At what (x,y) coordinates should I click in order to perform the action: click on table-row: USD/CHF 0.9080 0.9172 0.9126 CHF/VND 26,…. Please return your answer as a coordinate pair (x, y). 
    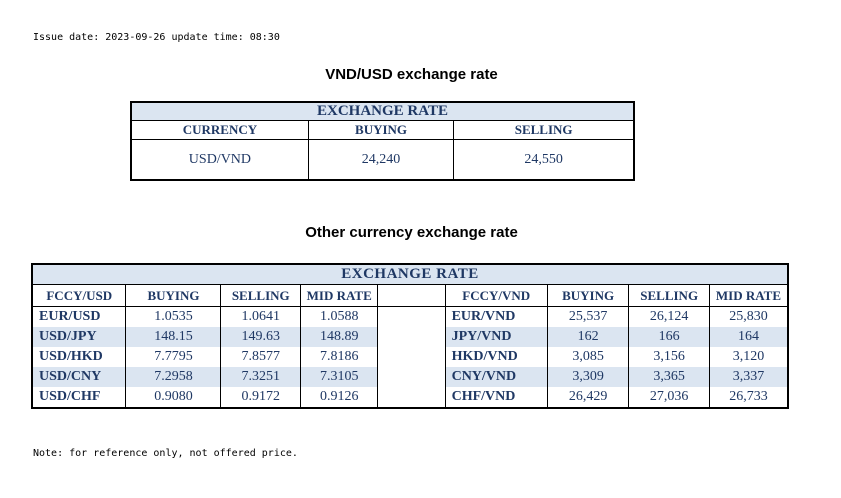
    Looking at the image, I should click on (409, 397).